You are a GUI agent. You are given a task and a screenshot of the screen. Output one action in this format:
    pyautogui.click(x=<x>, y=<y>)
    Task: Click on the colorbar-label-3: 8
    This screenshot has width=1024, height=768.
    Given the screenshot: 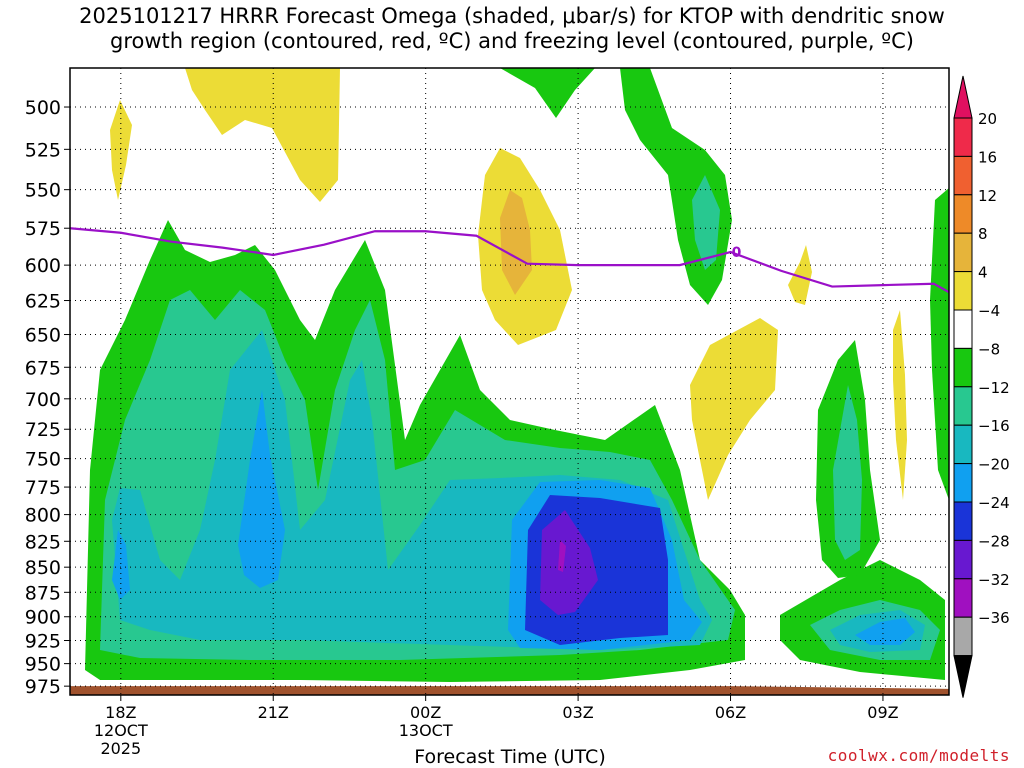 What is the action you would take?
    pyautogui.click(x=983, y=234)
    